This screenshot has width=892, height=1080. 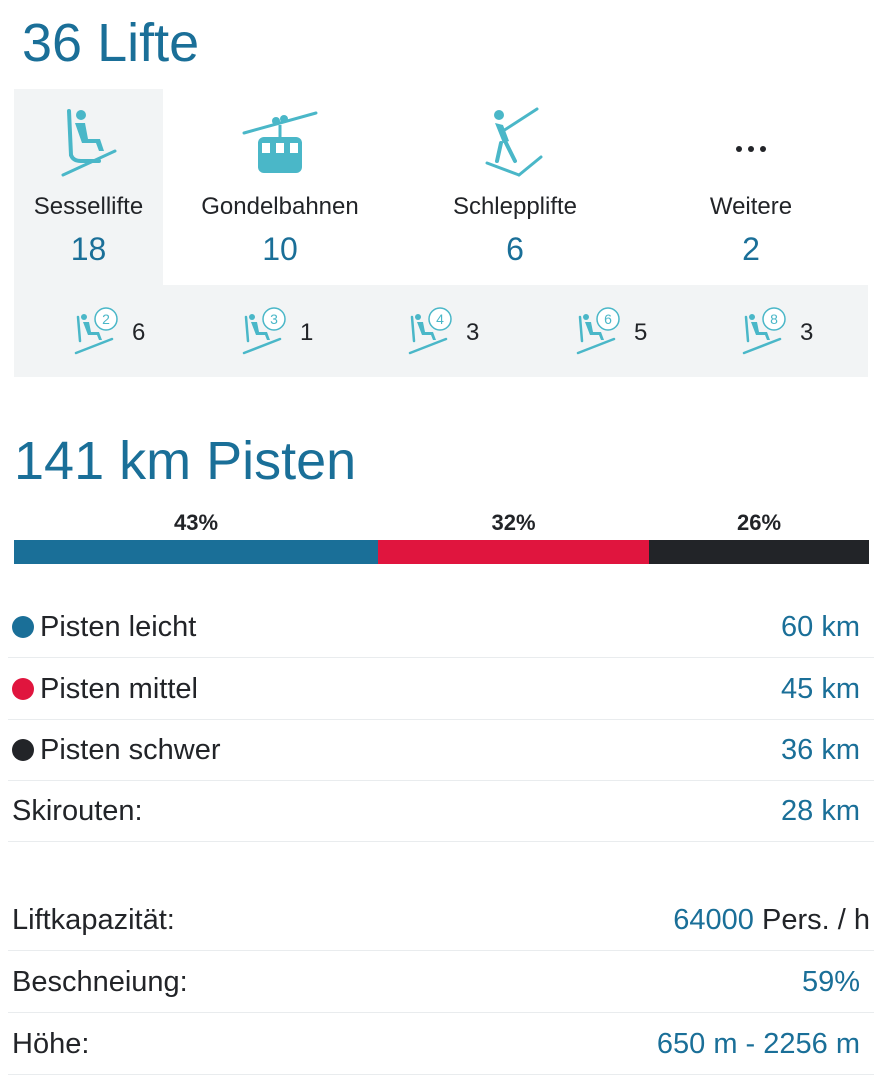 What do you see at coordinates (751, 249) in the screenshot?
I see `tab-count: 2` at bounding box center [751, 249].